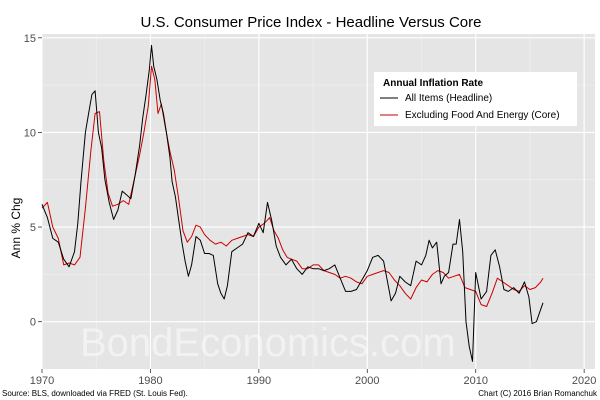 The image size is (600, 400). What do you see at coordinates (538, 393) in the screenshot?
I see `credit-note: Chart (C) 2016 Brian Romanchuk` at bounding box center [538, 393].